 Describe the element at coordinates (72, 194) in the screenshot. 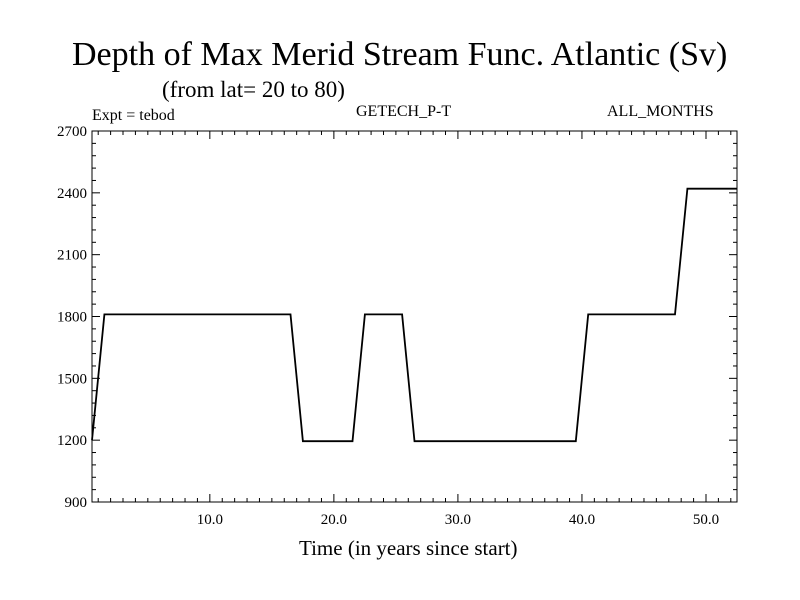

I see `y-tick-label: 2400` at that location.